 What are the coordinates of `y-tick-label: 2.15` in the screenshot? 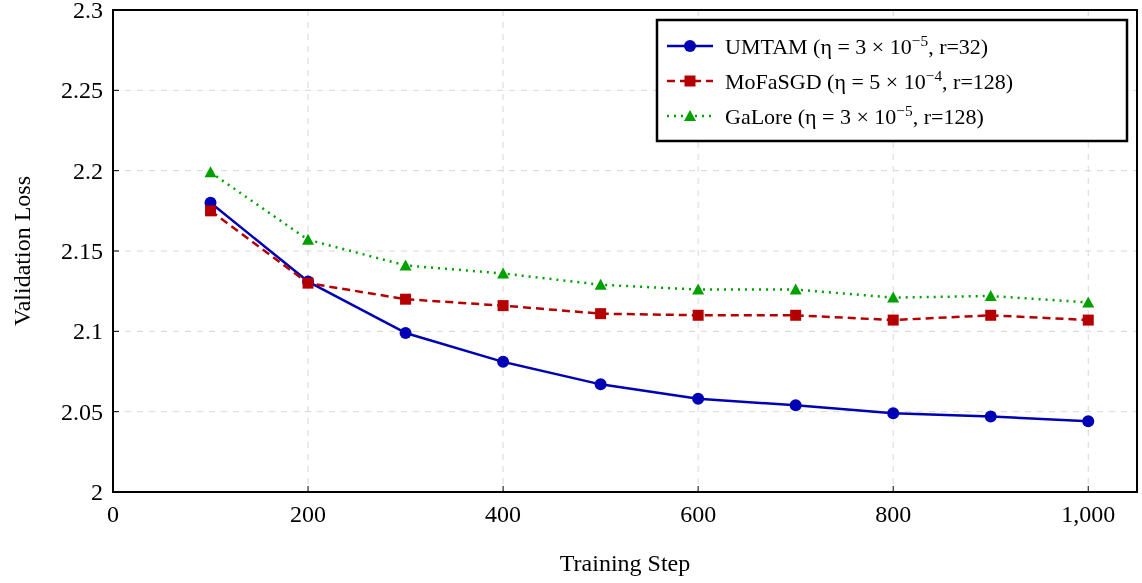 It's located at (82, 251).